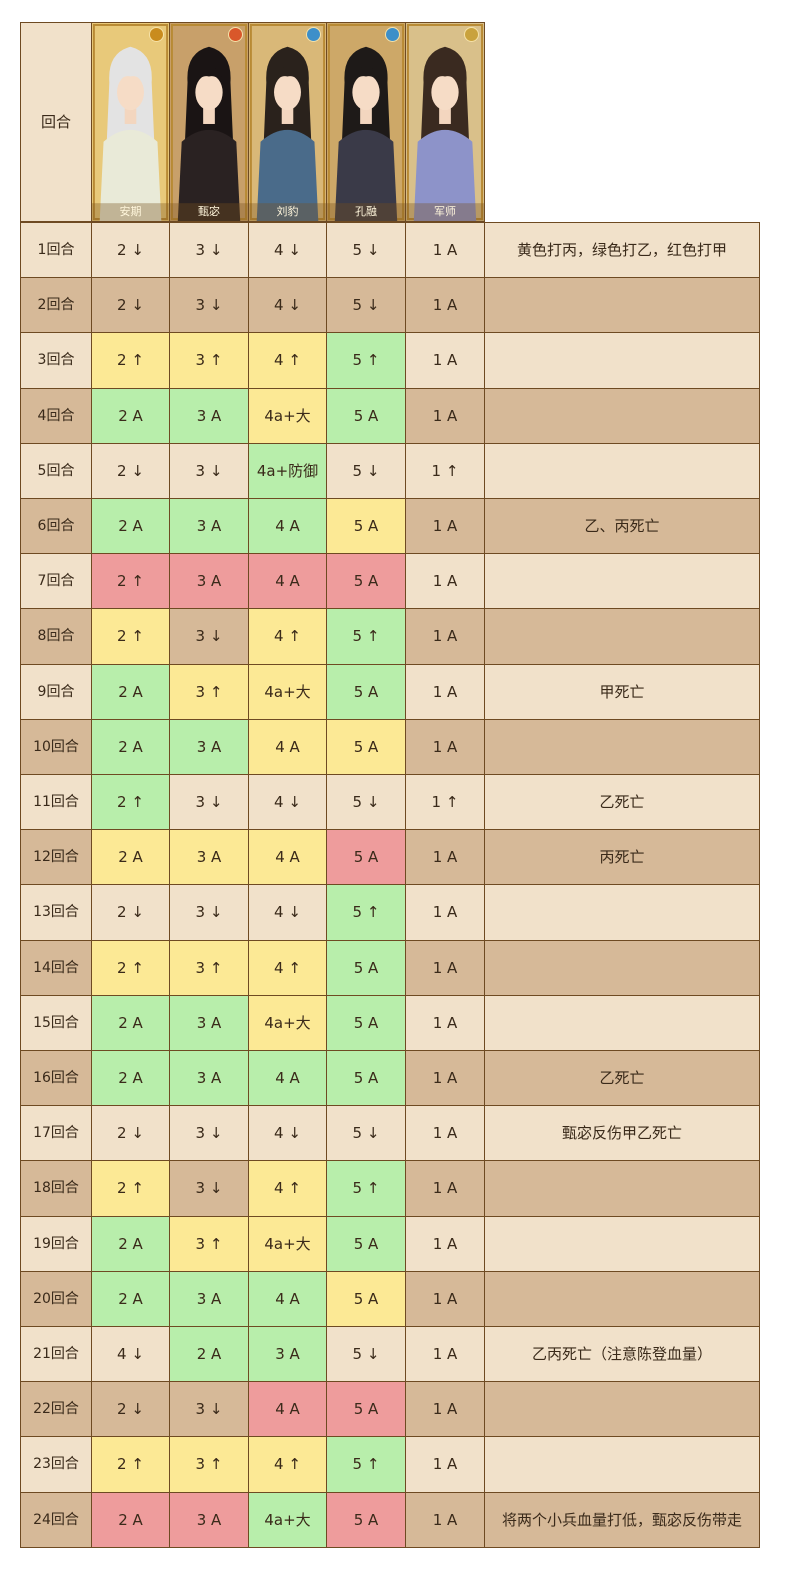 This screenshot has height=1589, width=800. I want to click on round-label: 14回合, so click(56, 967).